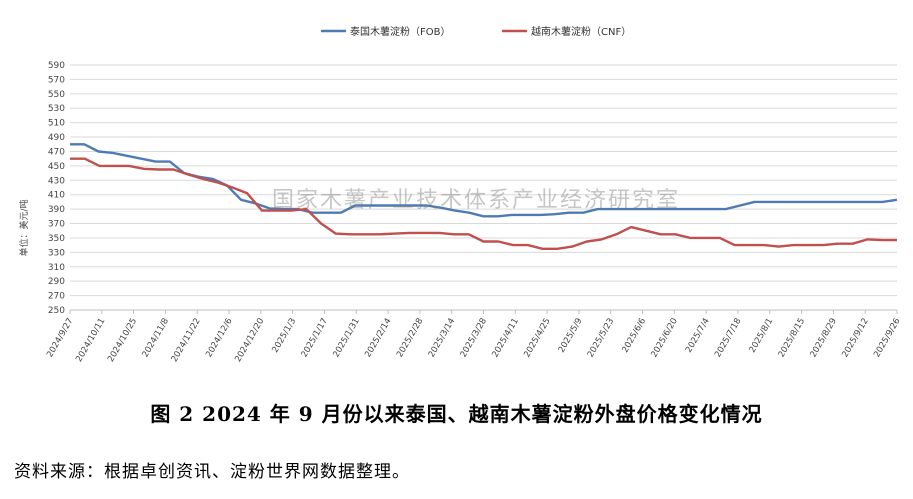  Describe the element at coordinates (56, 167) in the screenshot. I see `y-tick-label: 450` at that location.